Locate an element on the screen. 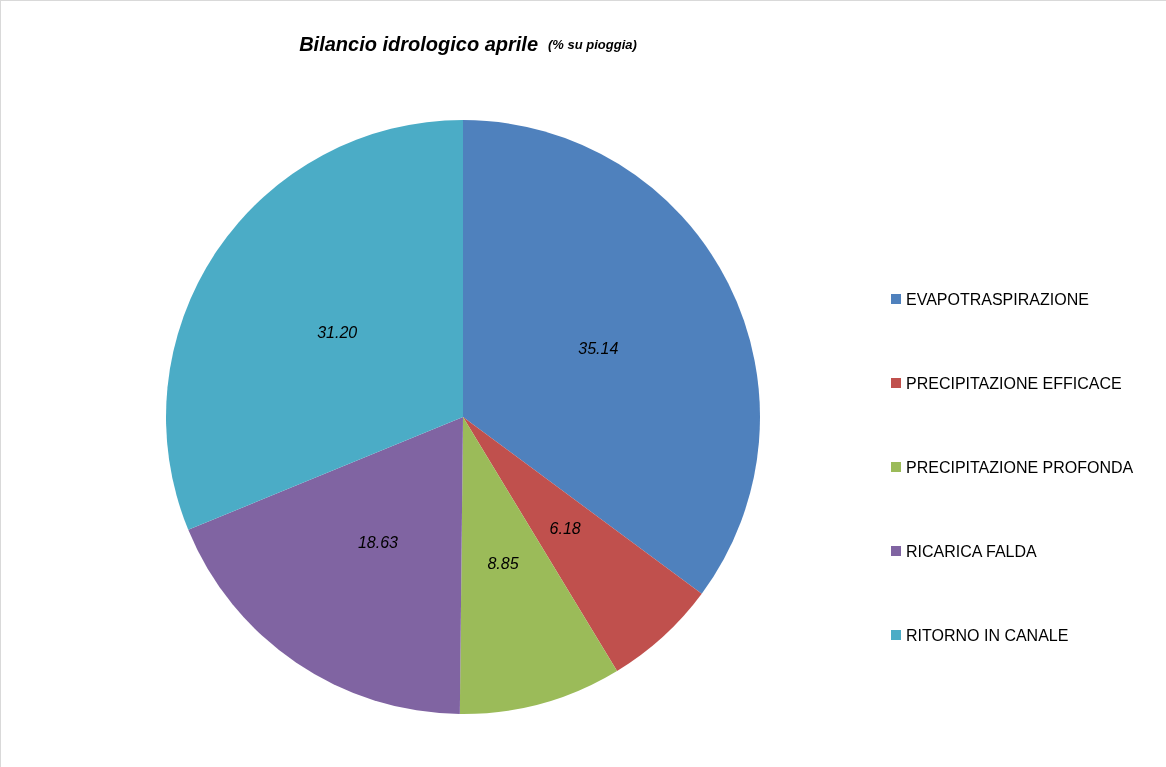 The image size is (1166, 767). legend-label: RITORNO IN CANALE is located at coordinates (987, 635).